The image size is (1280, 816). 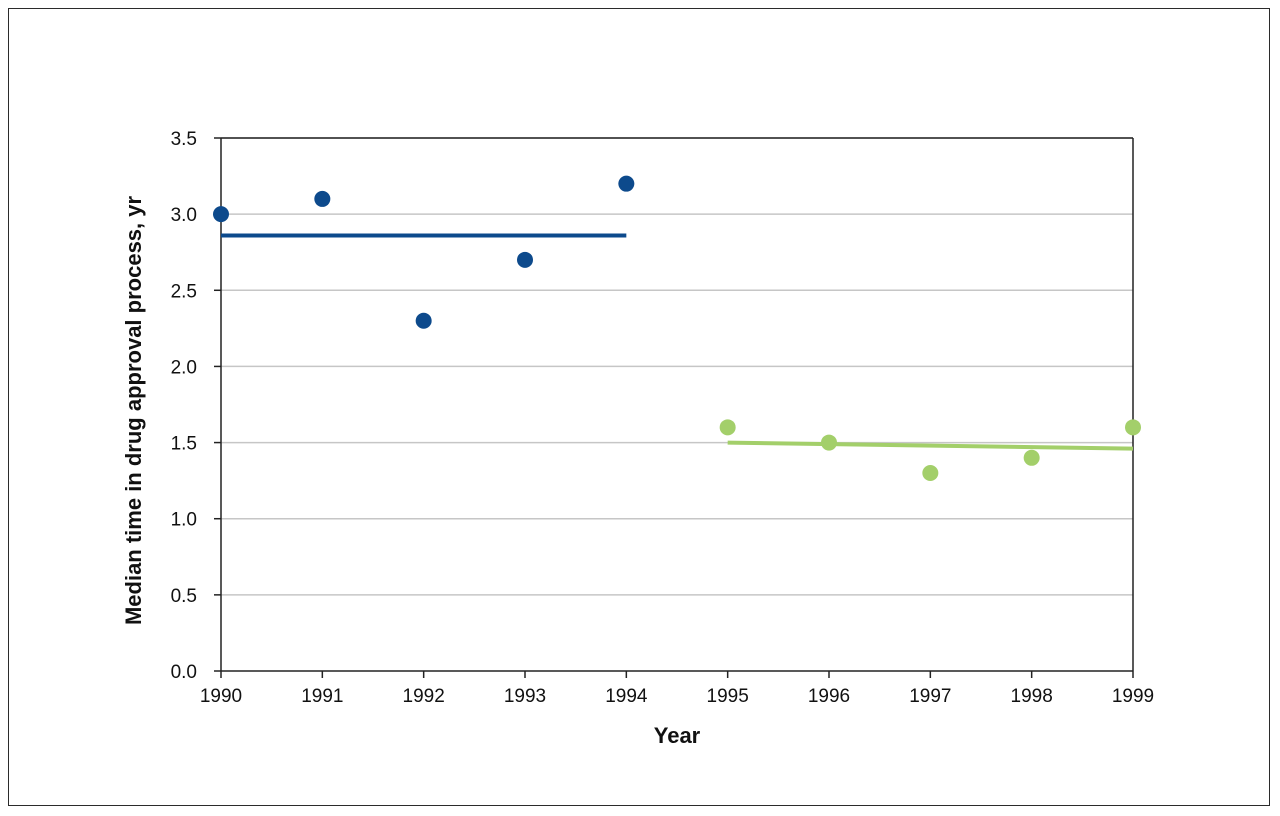 I want to click on y-tick-label: 2.0, so click(x=184, y=367).